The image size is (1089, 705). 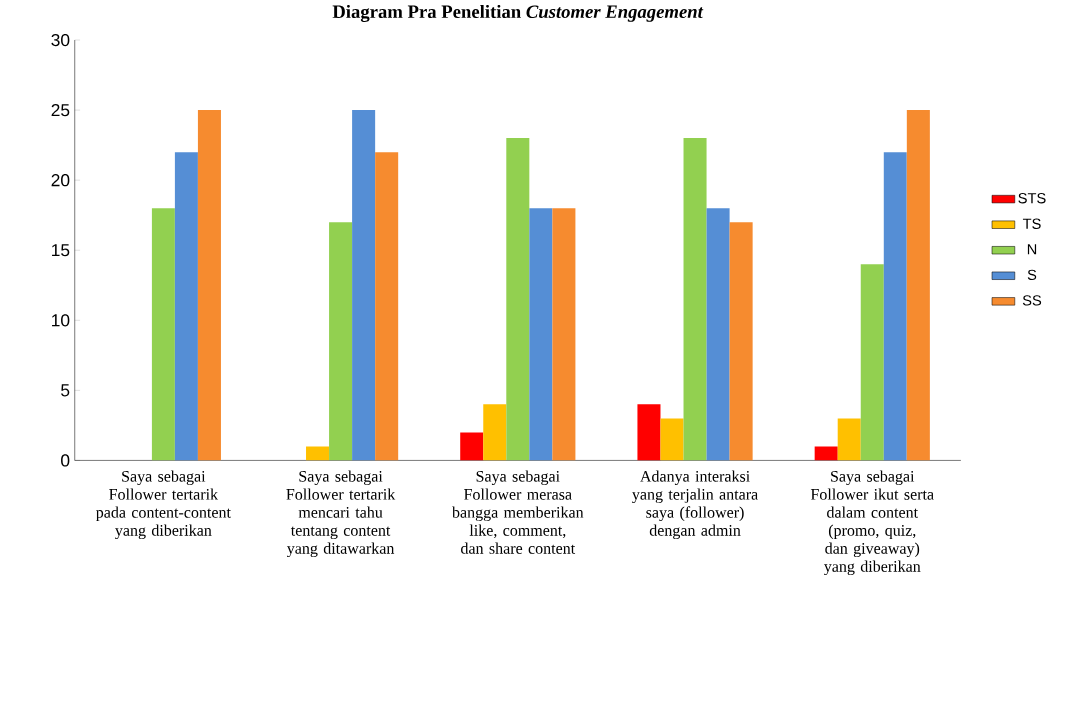 What do you see at coordinates (518, 14) in the screenshot?
I see `chart-title: Diagram Pra Penelitian Customer Engagement` at bounding box center [518, 14].